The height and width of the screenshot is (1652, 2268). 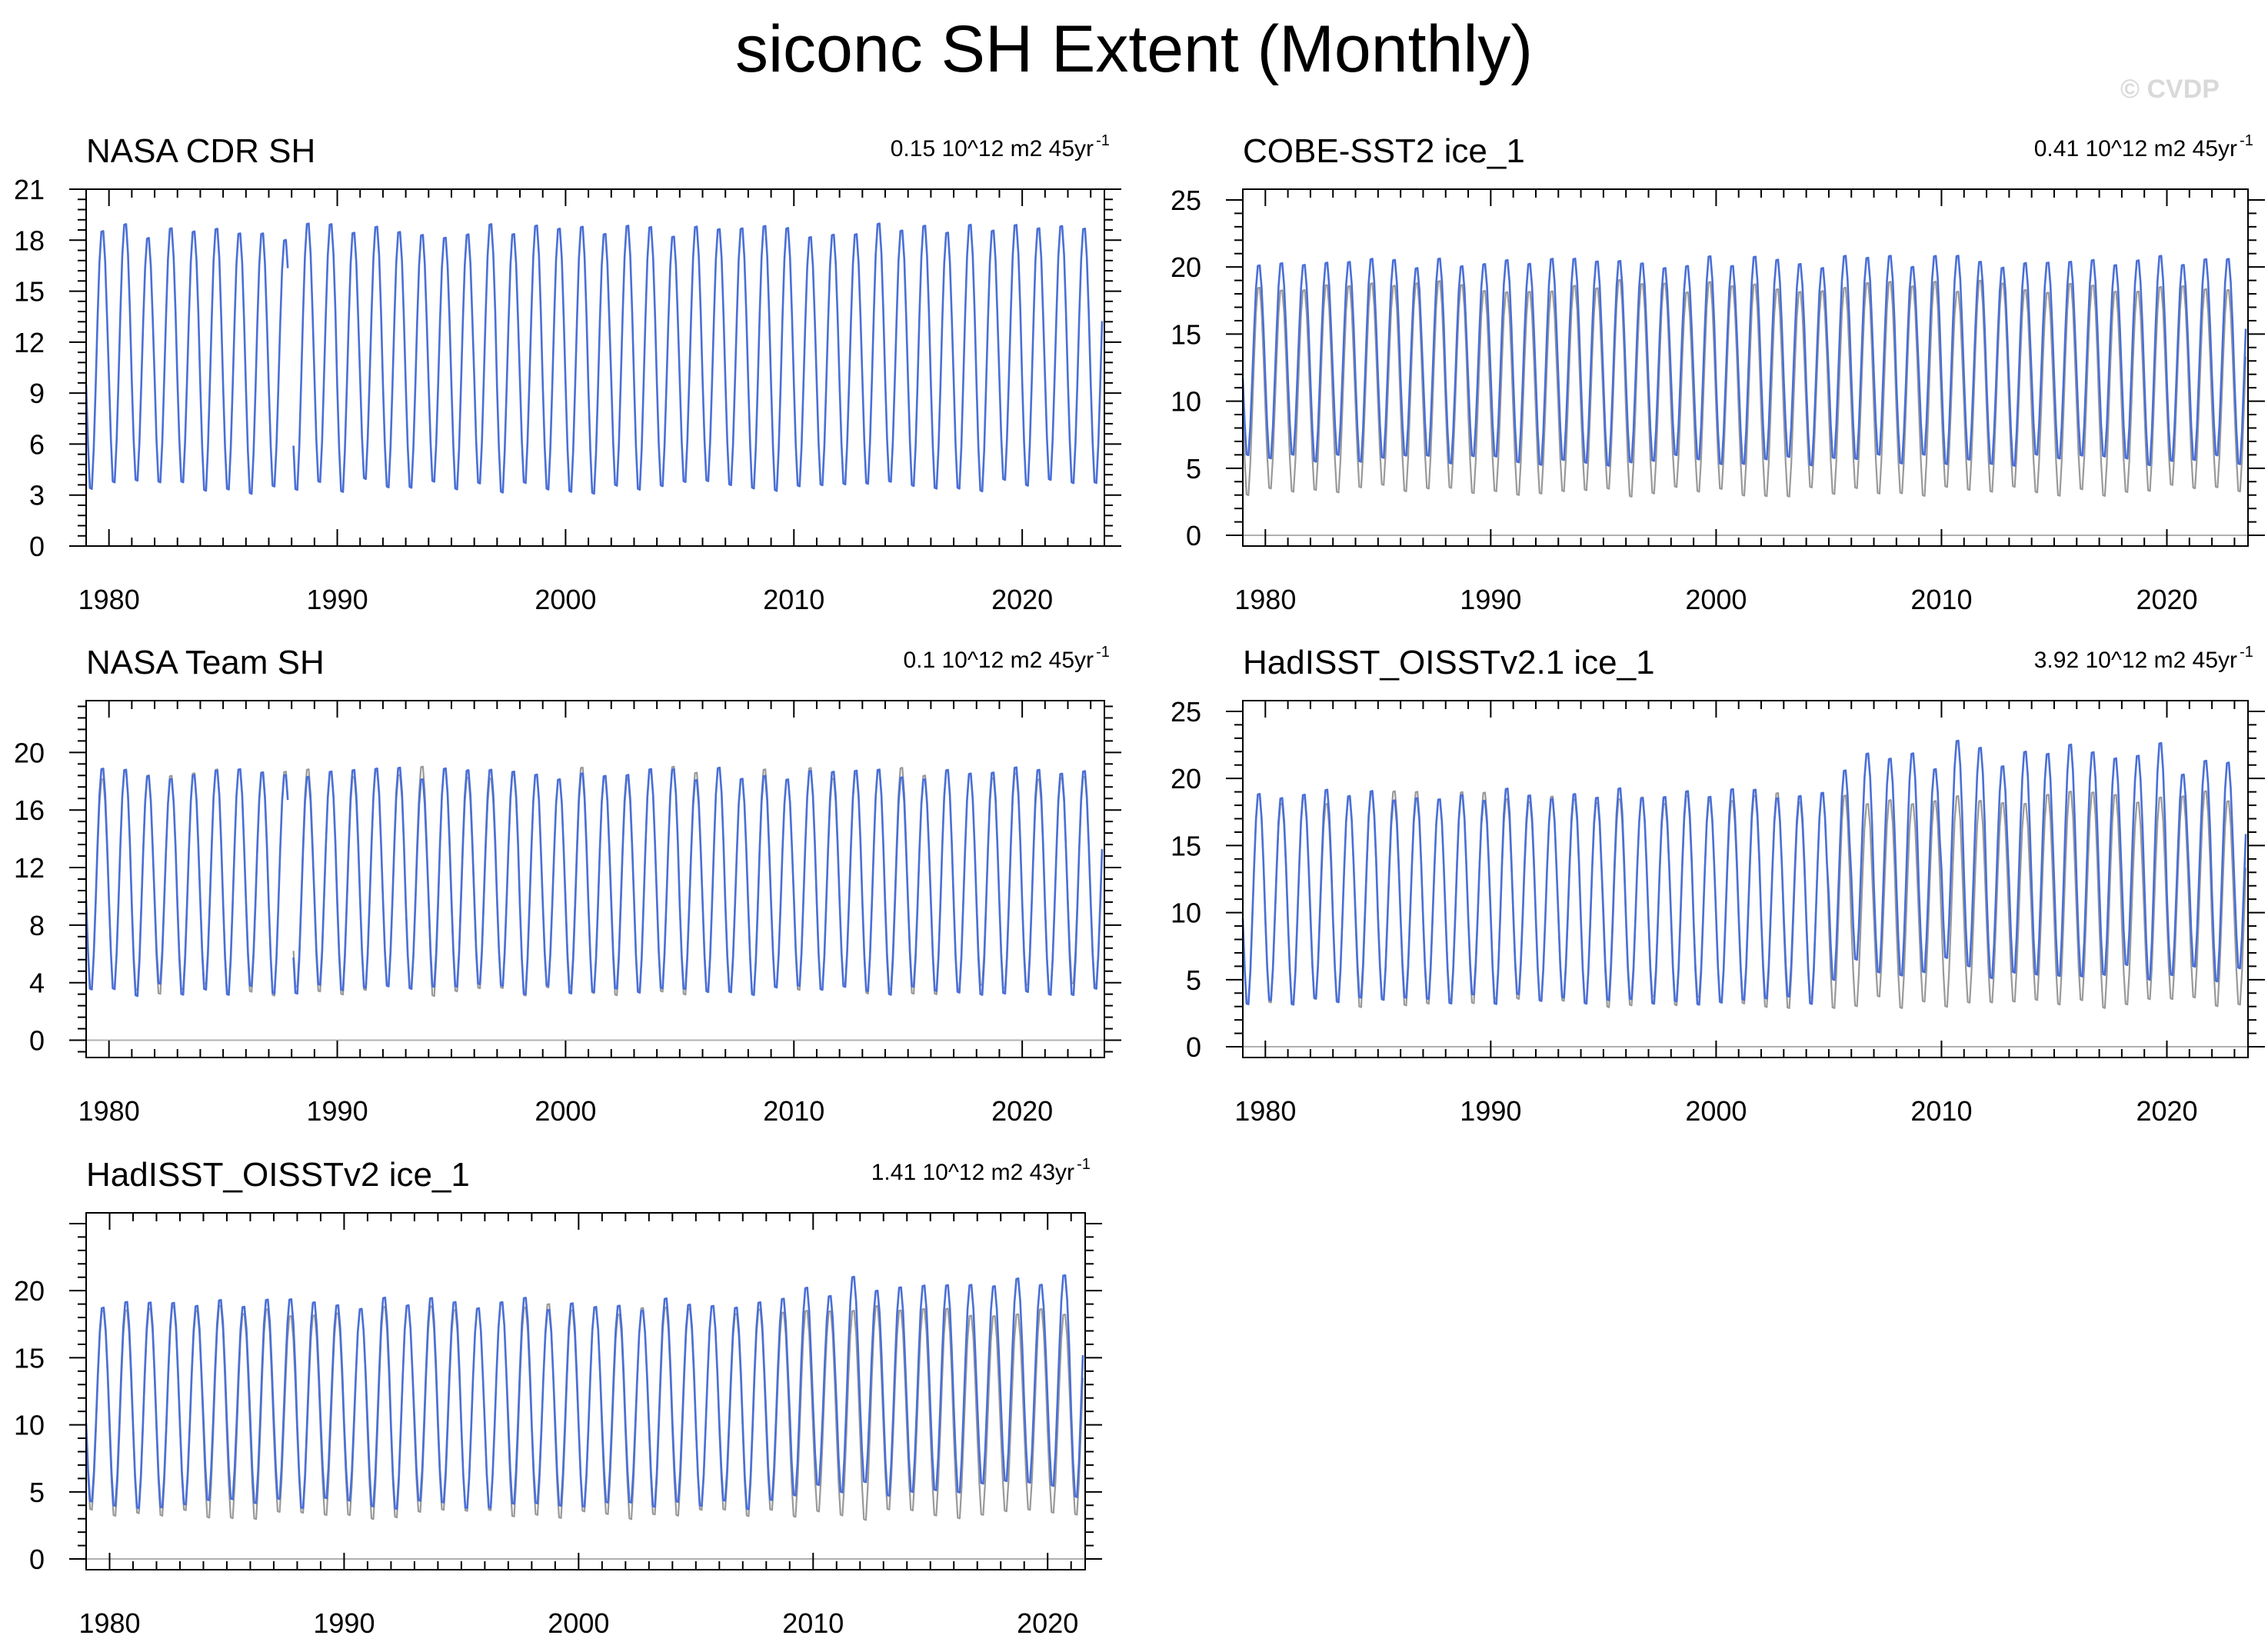 What do you see at coordinates (200, 151) in the screenshot?
I see `panel-title: NASA CDR SH` at bounding box center [200, 151].